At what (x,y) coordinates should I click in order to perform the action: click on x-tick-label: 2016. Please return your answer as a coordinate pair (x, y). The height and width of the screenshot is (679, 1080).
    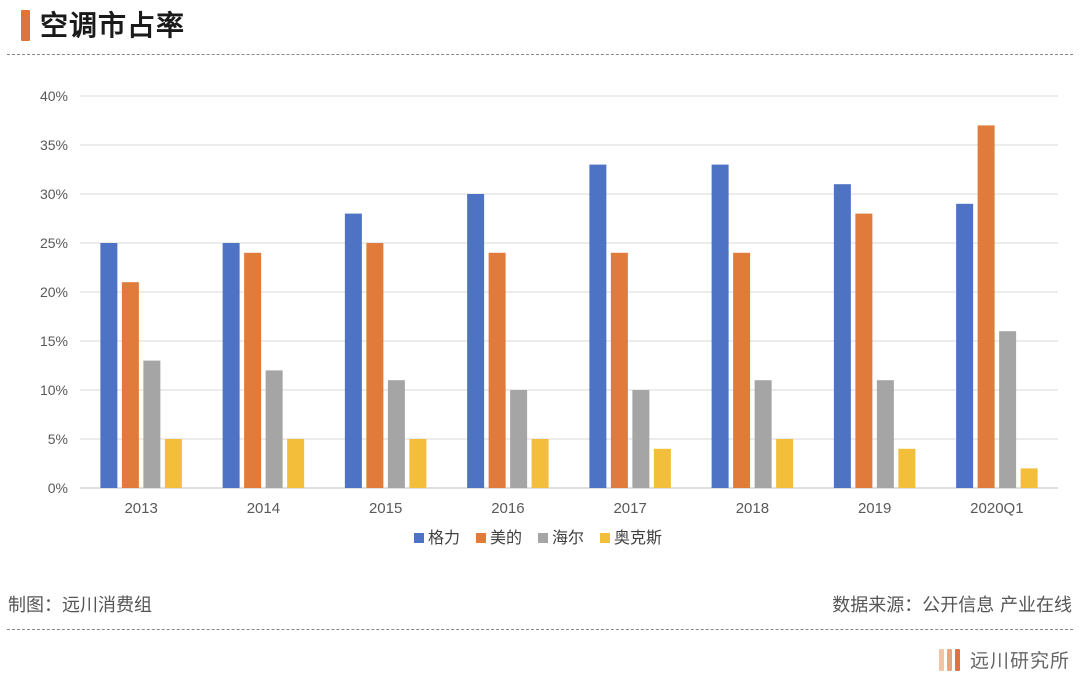
    Looking at the image, I should click on (507, 508).